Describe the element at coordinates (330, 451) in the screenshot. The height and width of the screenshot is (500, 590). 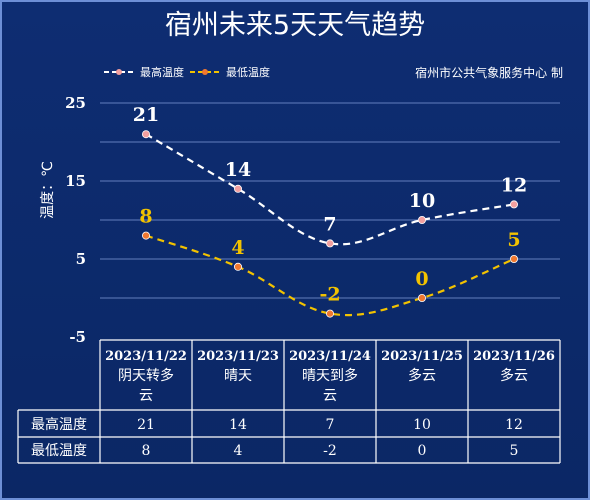
I see `table-value-low: -2` at that location.